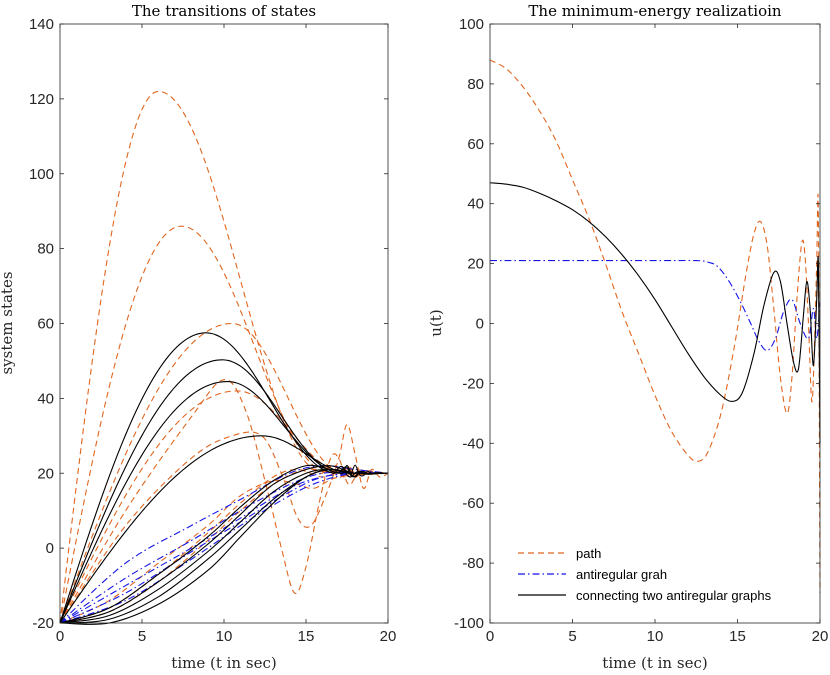 Image resolution: width=830 pixels, height=675 pixels. I want to click on left-y-tick-label: 100, so click(41, 174).